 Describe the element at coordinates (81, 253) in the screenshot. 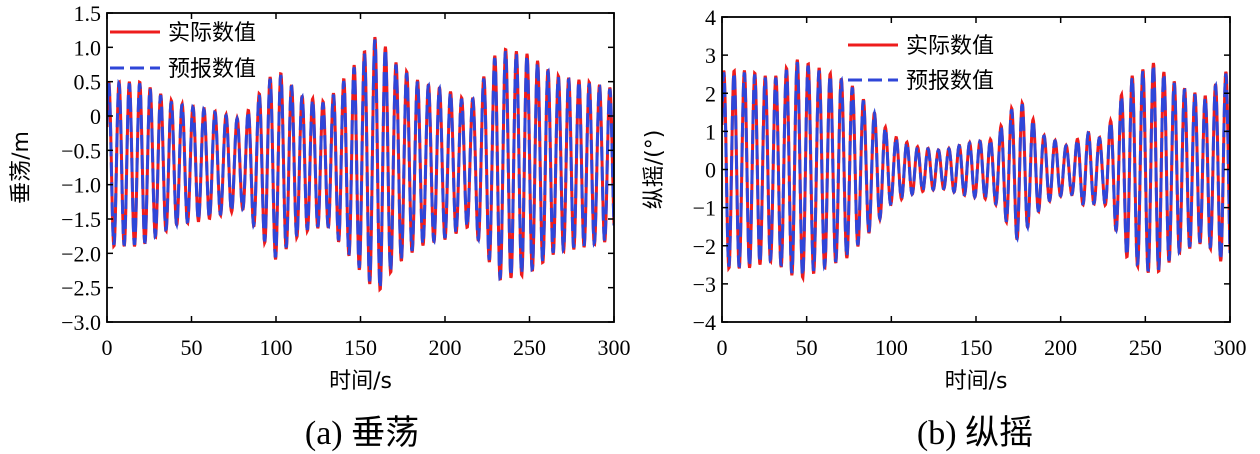

I see `y-tick-label: −2.0` at that location.